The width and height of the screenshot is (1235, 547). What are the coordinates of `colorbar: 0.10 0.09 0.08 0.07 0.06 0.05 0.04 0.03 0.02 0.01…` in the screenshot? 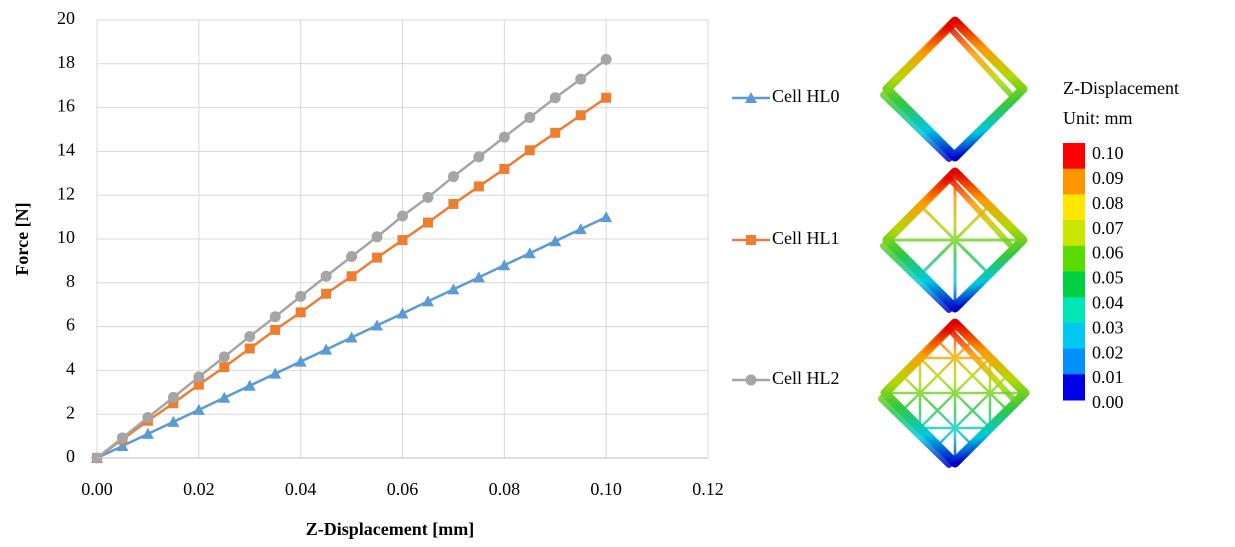 It's located at (1093, 277).